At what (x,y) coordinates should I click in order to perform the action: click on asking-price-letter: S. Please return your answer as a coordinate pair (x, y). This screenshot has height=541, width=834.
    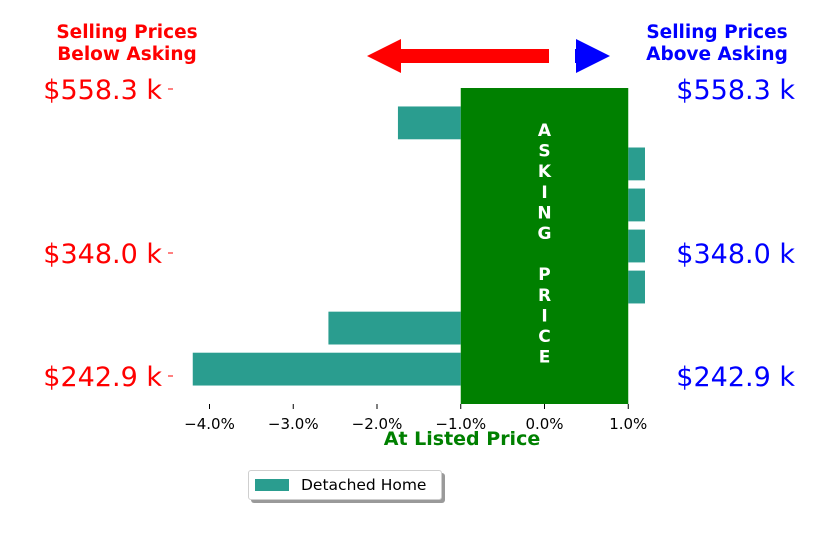
    Looking at the image, I should click on (544, 152).